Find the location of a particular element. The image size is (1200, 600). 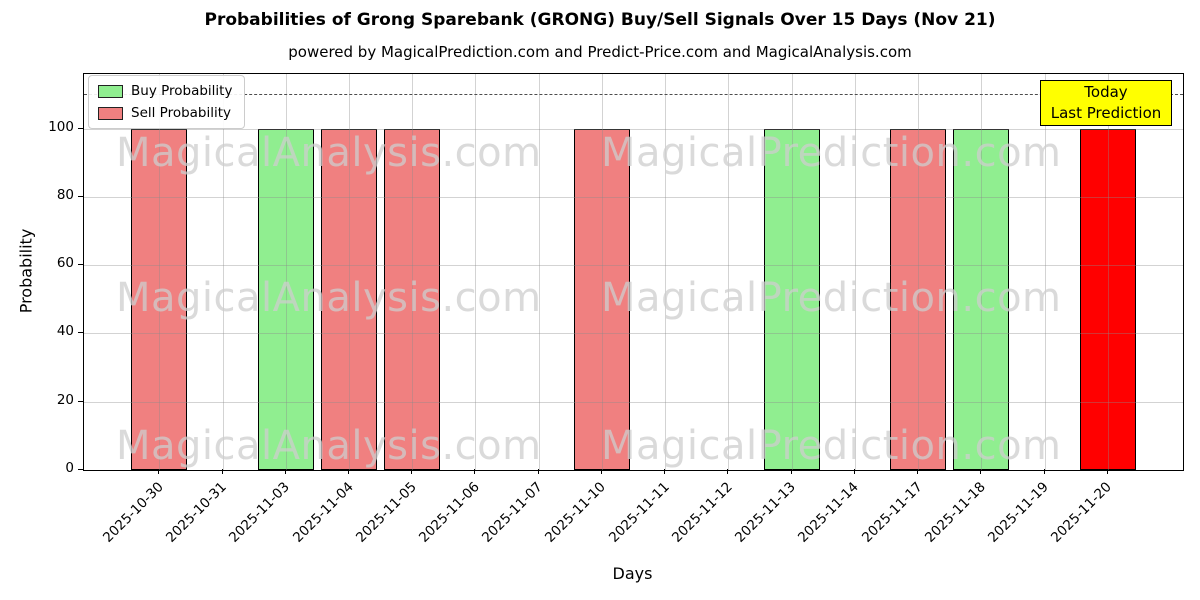

today-annotation: Today Last Prediction is located at coordinates (1106, 103).